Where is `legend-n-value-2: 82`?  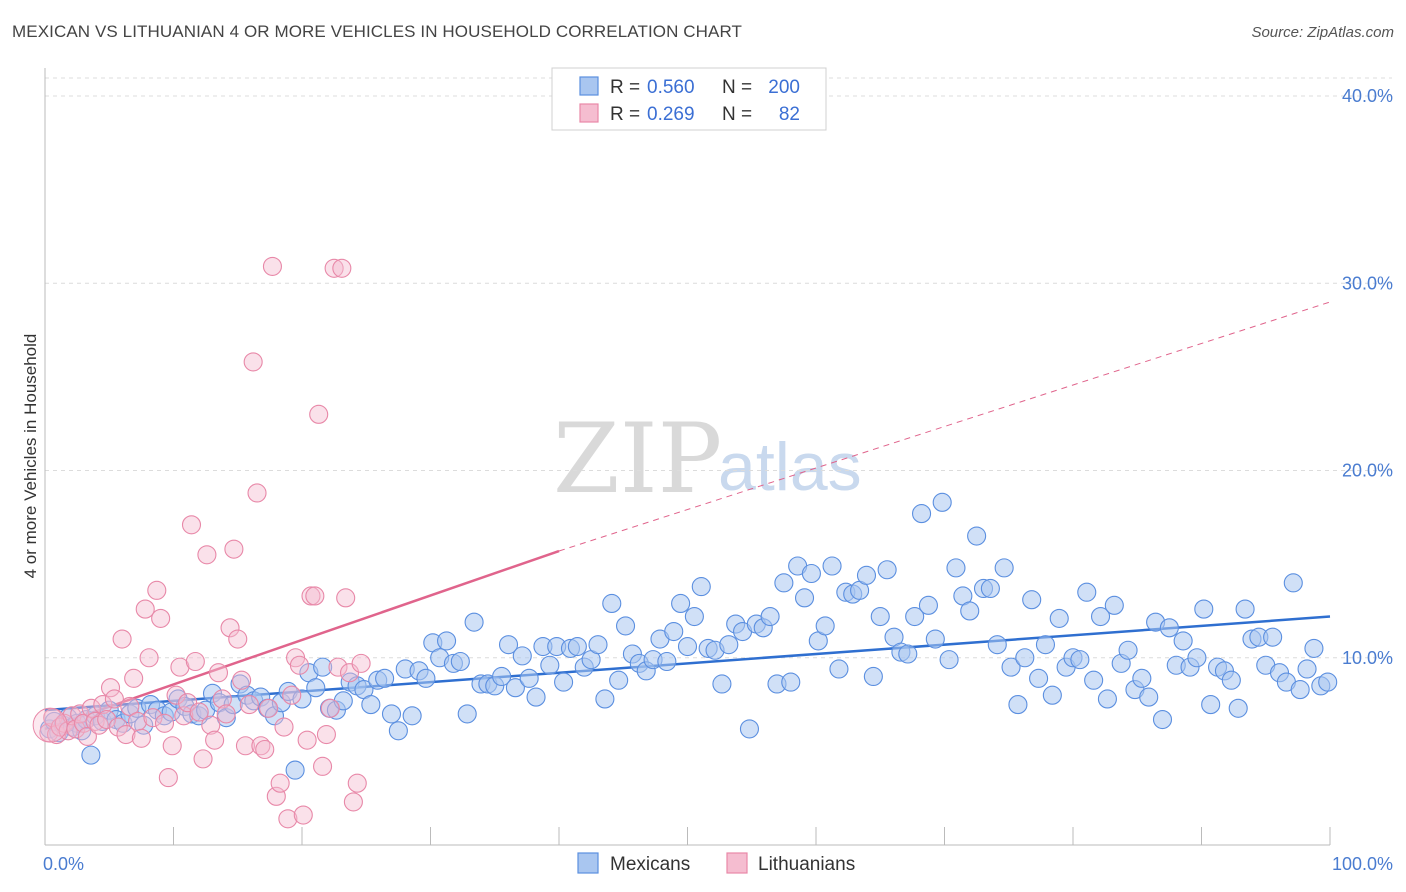
legend-n-value-2: 82 is located at coordinates (789, 114).